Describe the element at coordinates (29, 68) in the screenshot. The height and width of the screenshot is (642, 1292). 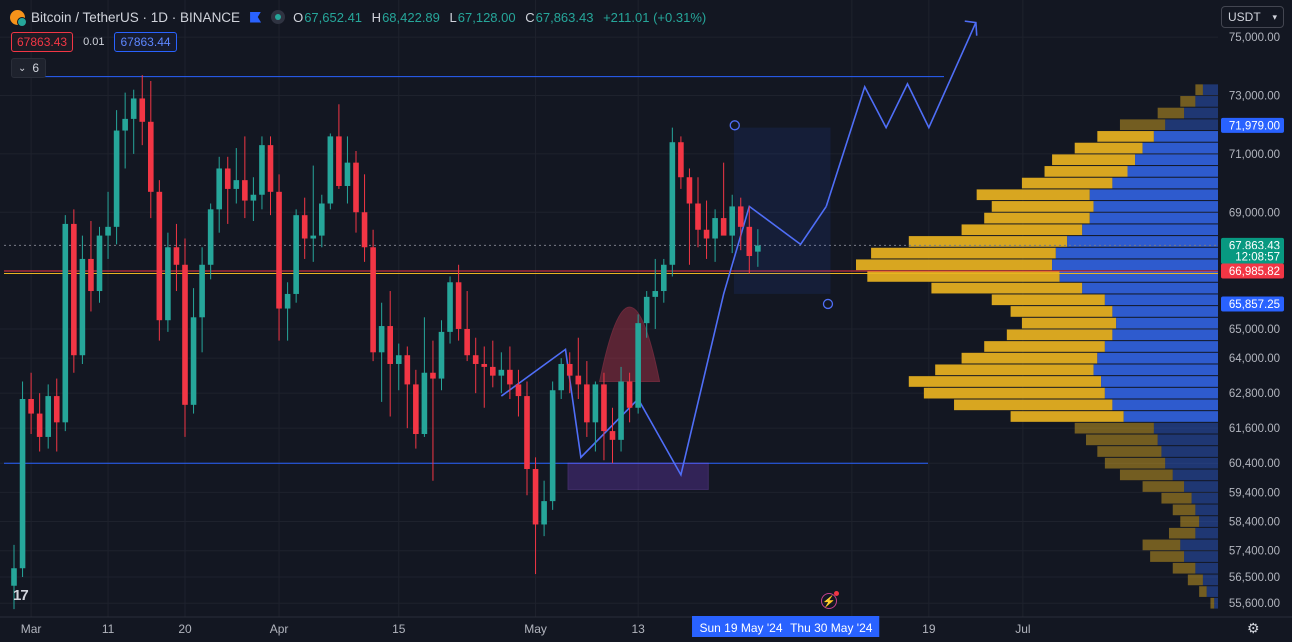
I see `indicators-toggle: ⌄ 6` at that location.